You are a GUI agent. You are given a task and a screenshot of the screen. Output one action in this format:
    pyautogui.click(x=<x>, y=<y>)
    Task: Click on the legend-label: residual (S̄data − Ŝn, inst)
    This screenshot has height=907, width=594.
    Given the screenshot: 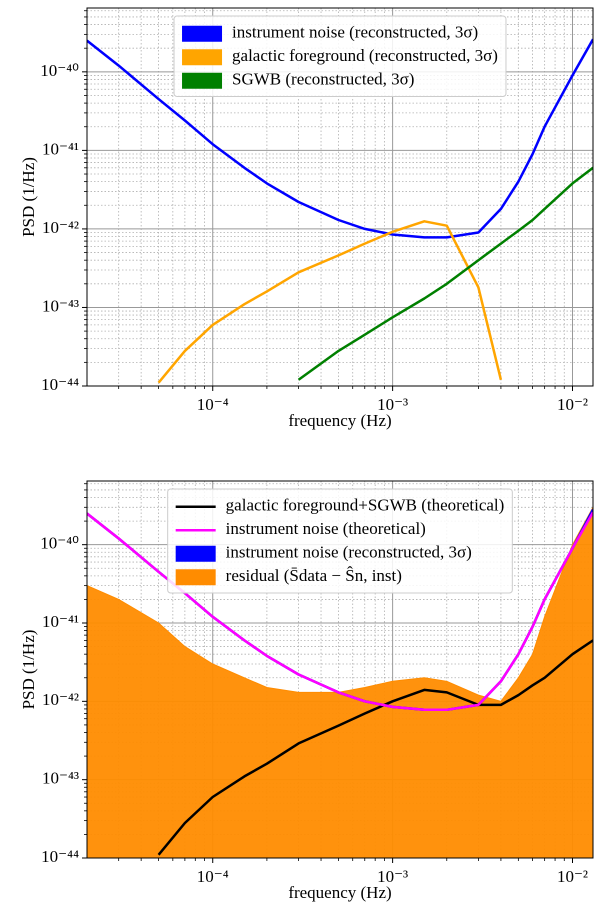 What is the action you would take?
    pyautogui.click(x=314, y=575)
    